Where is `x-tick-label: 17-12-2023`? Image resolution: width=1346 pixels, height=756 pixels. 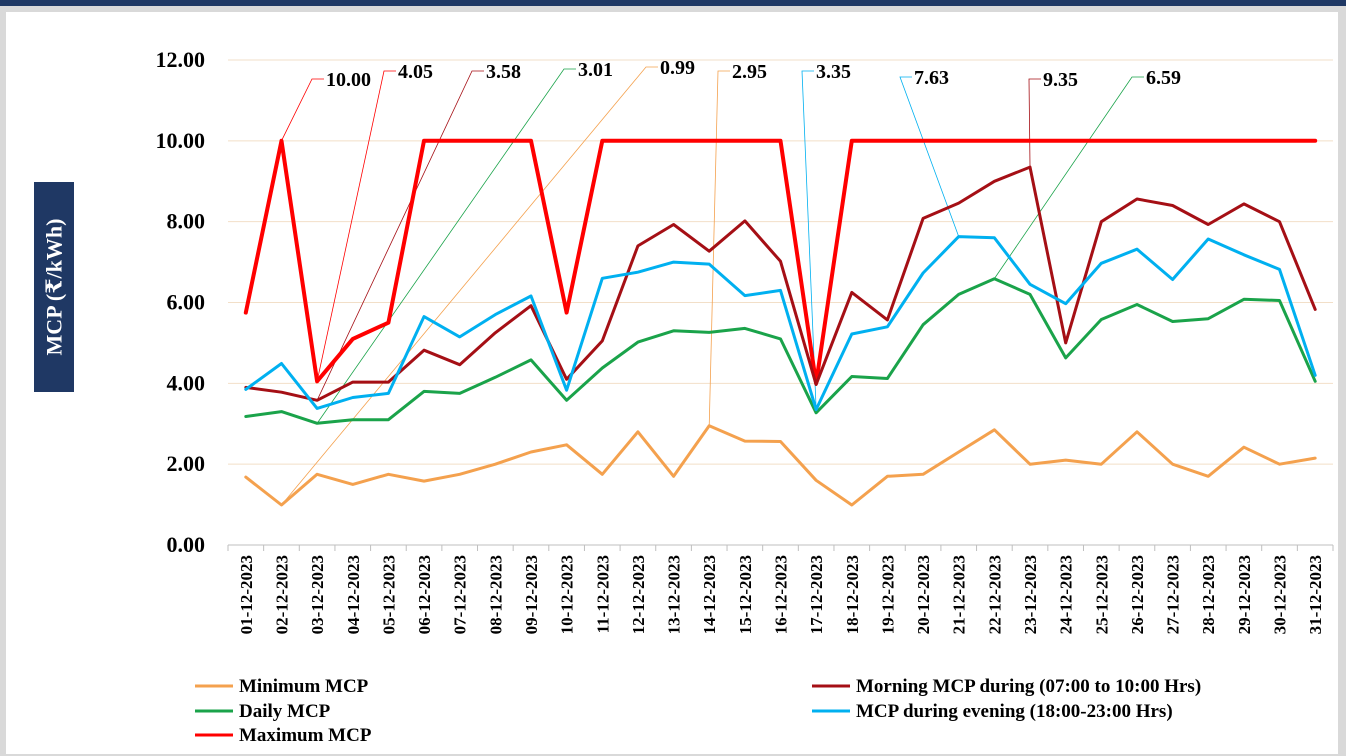
x-tick-label: 17-12-2023 is located at coordinates (816, 594).